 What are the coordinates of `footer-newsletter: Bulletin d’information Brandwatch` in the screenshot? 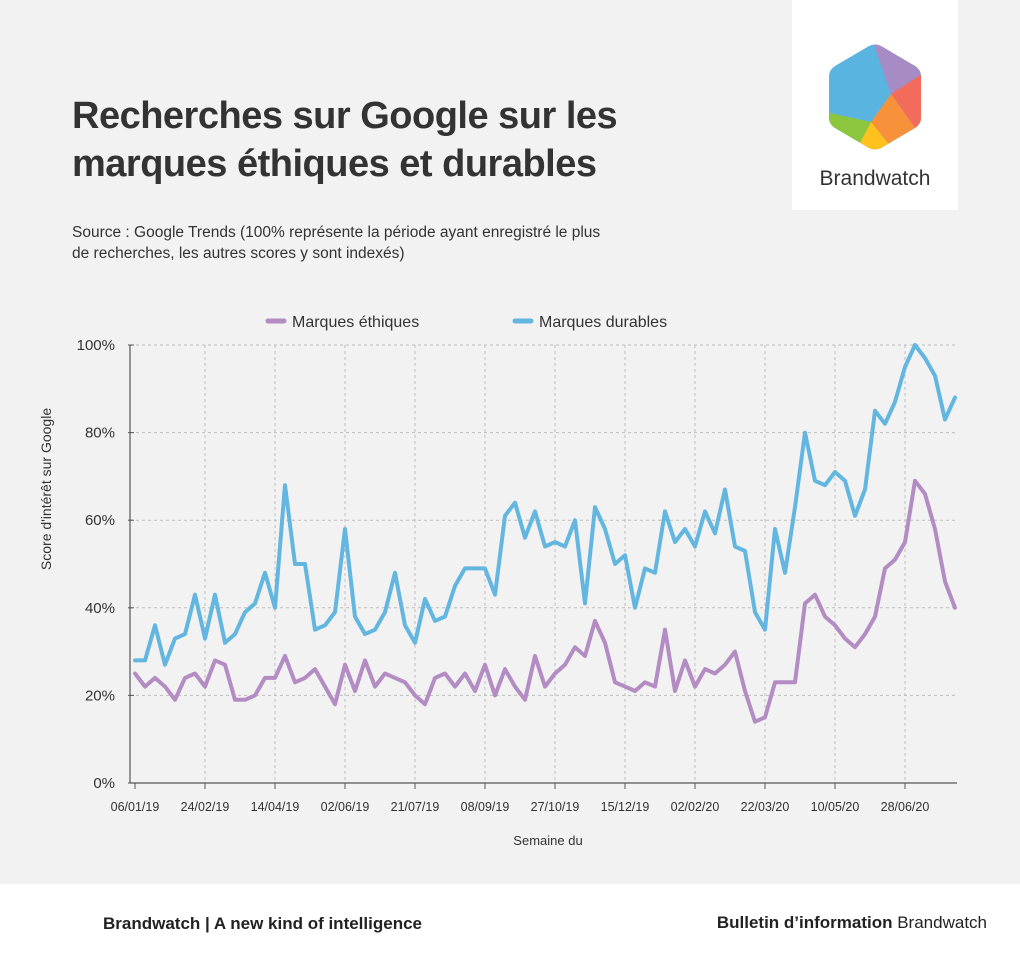 It's located at (852, 923).